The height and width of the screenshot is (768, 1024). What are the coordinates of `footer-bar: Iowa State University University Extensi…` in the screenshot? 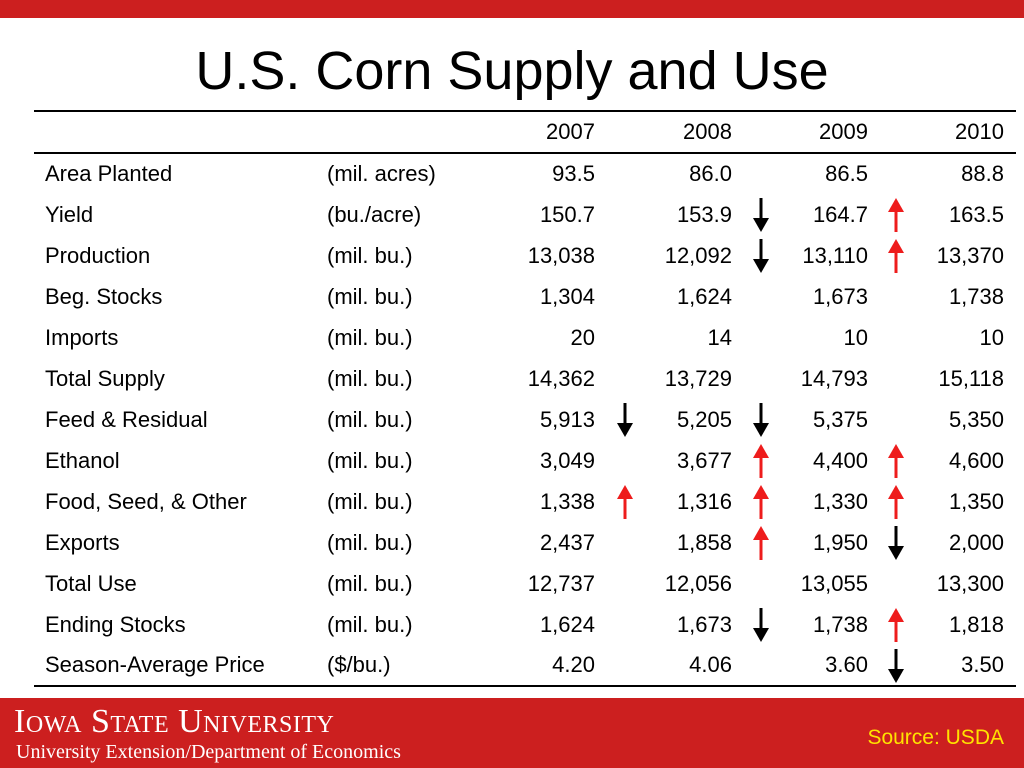 It's located at (512, 733).